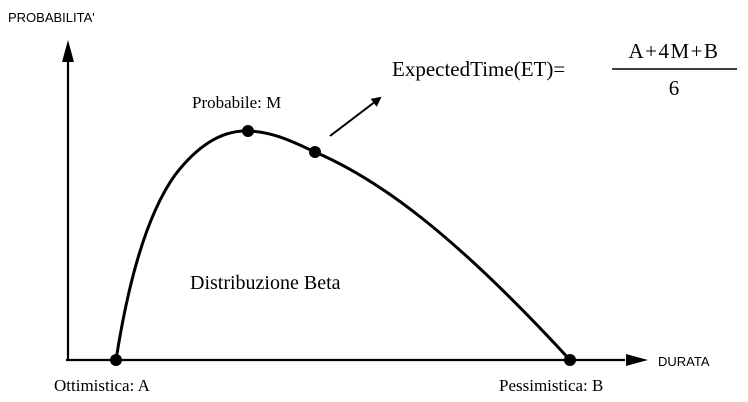 This screenshot has height=402, width=748. I want to click on label-most-likely: Probabile: M, so click(236, 102).